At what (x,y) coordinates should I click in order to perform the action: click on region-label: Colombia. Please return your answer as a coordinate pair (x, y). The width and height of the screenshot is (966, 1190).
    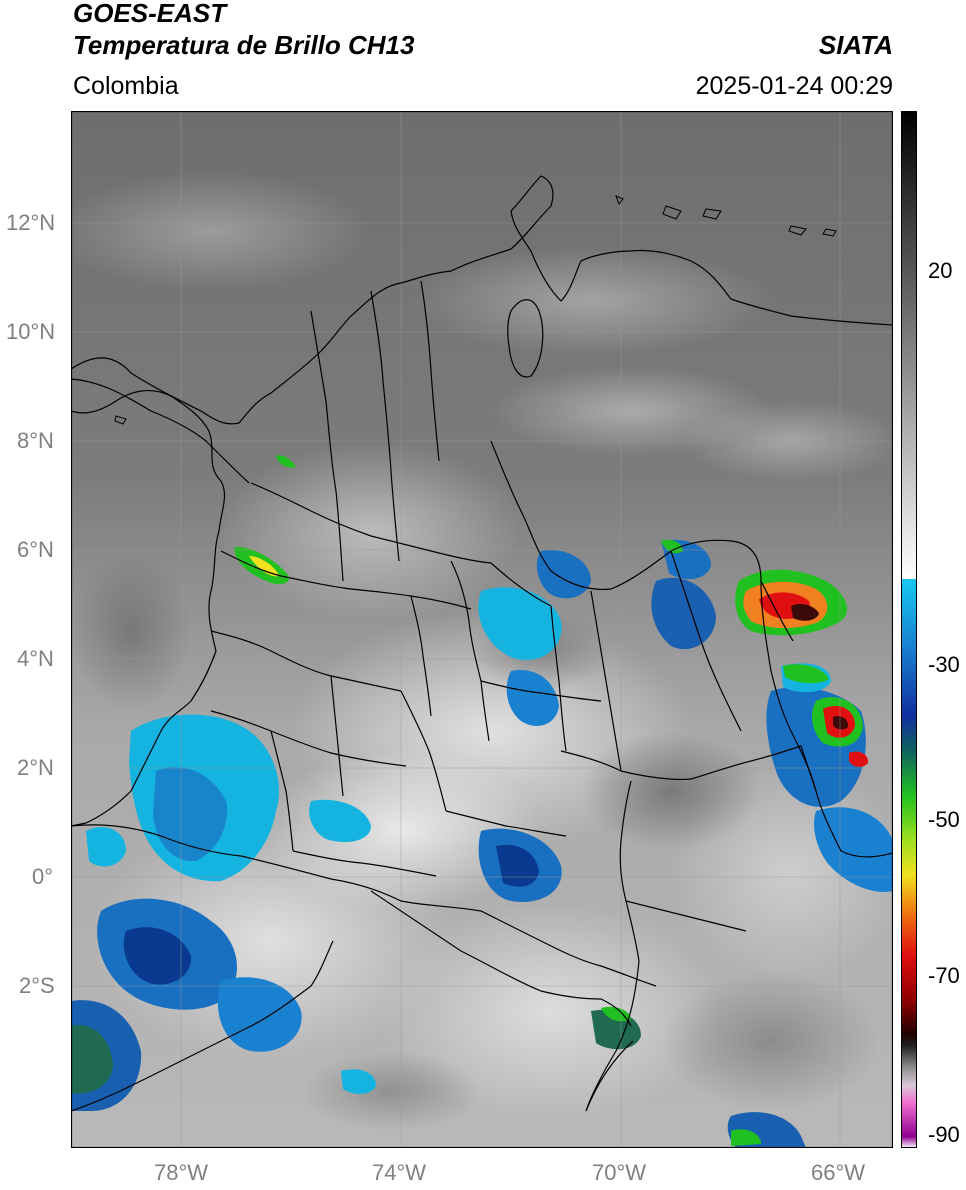
    Looking at the image, I should click on (126, 86).